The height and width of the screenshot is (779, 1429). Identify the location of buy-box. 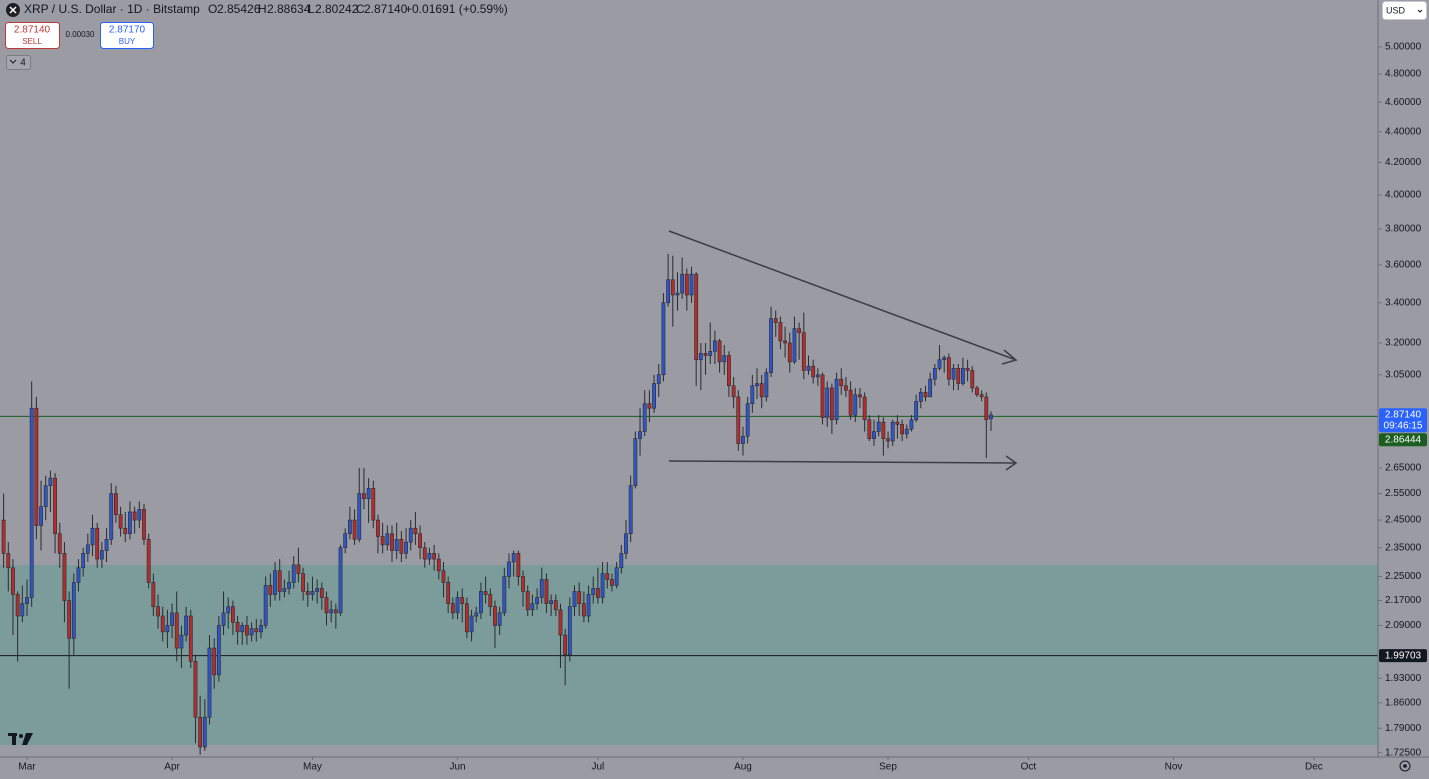
(127, 35).